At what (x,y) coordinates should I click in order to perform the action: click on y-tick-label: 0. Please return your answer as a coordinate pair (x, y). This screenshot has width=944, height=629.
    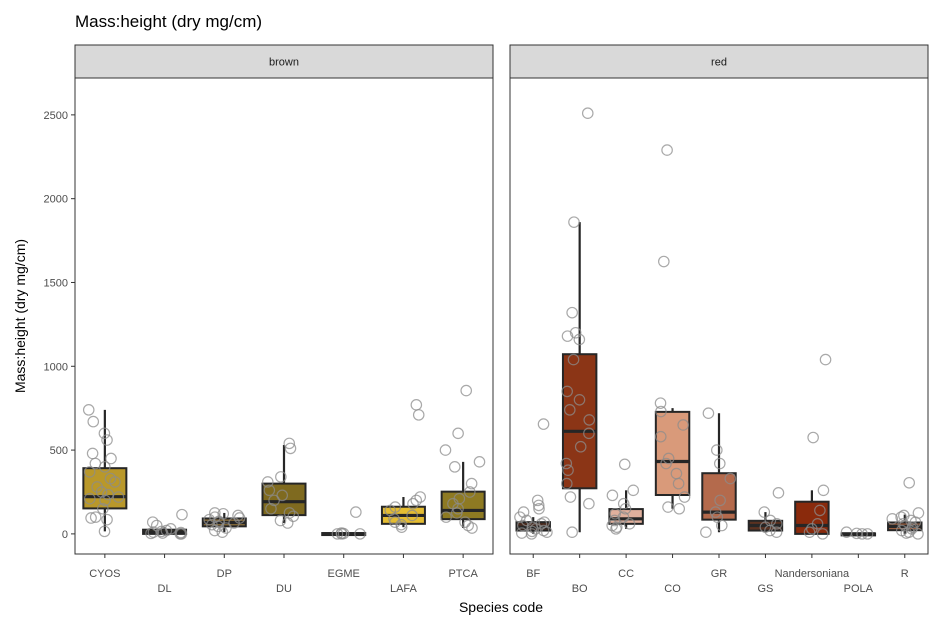
    Looking at the image, I should click on (65, 535).